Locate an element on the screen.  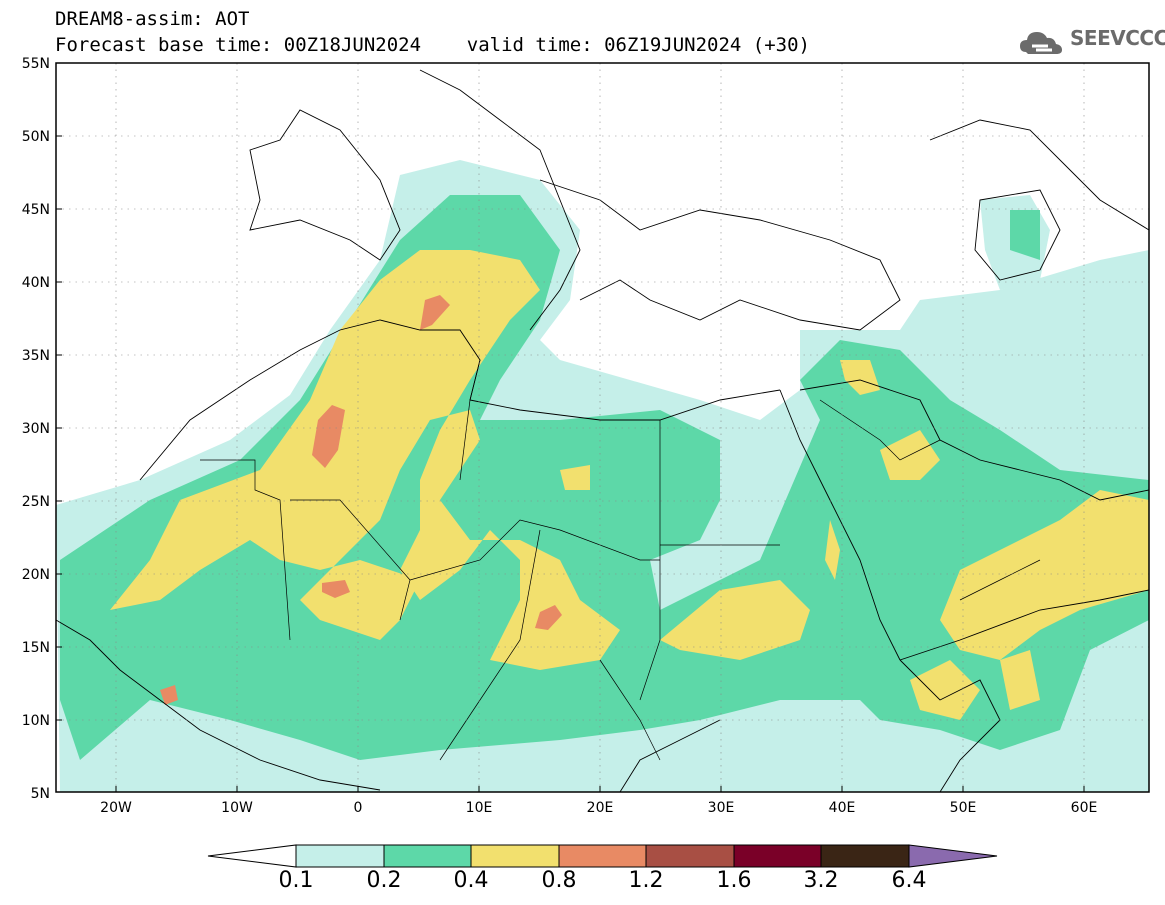
colorbar-label: 1.2 is located at coordinates (646, 880).